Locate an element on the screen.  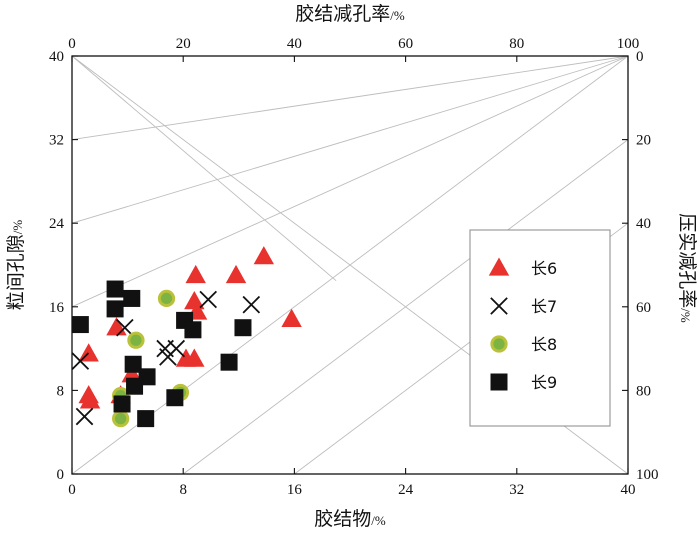
top-axis-title: 胶结减孔率/% is located at coordinates (350, 14).